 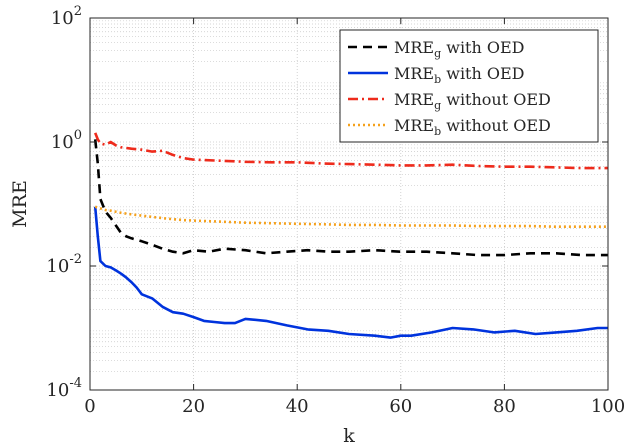 What do you see at coordinates (297, 406) in the screenshot?
I see `x-tick-label: 40` at bounding box center [297, 406].